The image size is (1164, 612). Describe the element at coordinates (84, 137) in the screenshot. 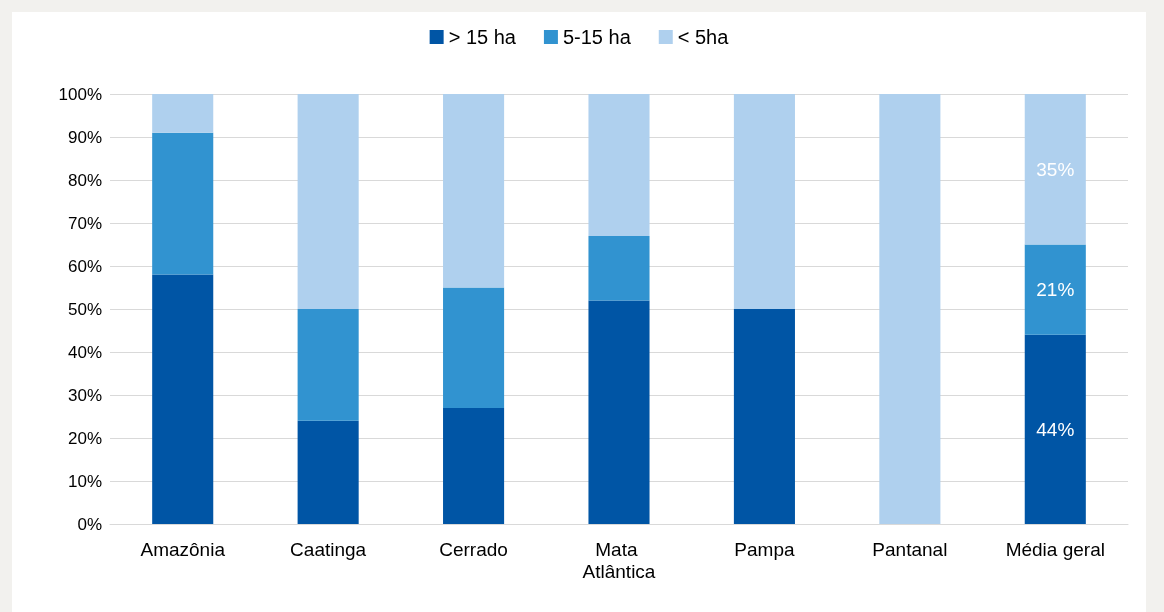

I see `y-tick-label: 90%` at that location.